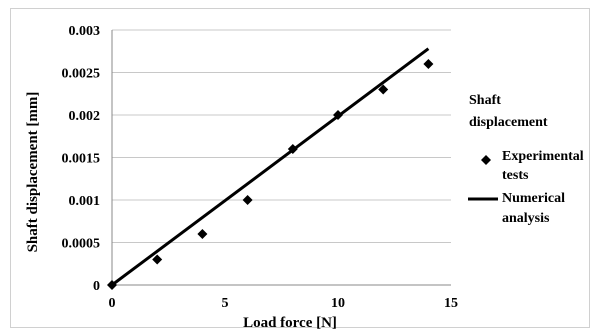  I want to click on y-tick-label: 0.0025, so click(81, 74).